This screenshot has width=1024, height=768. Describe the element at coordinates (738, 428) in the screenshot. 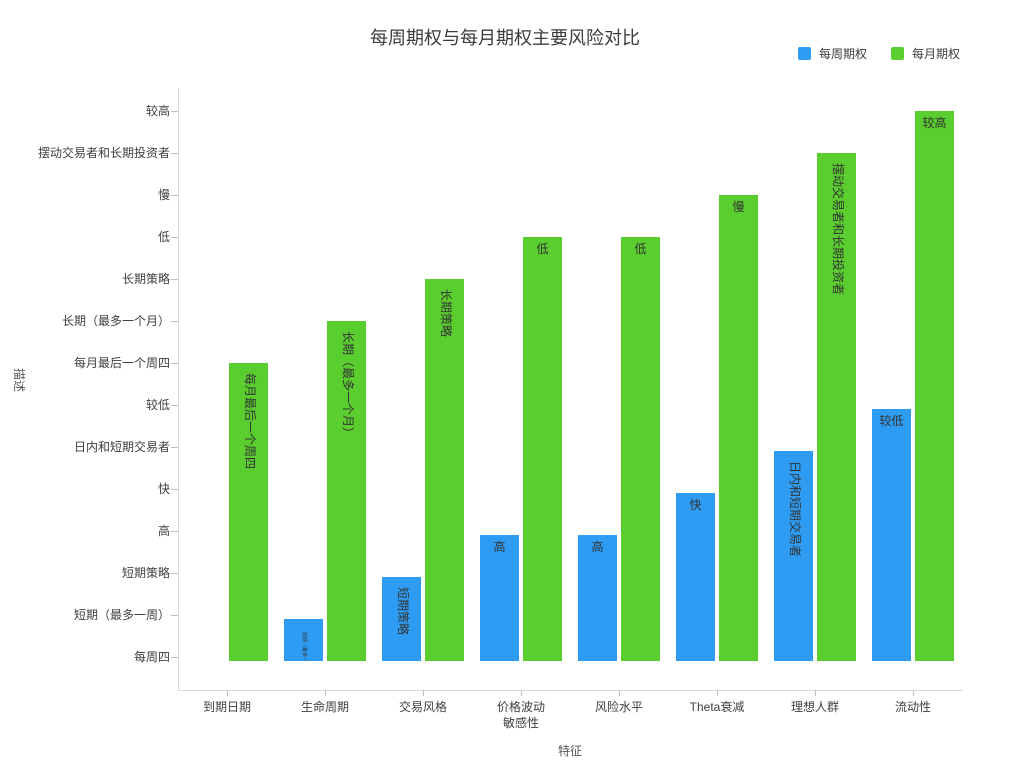

I see `bar-每月期权-5: 慢` at that location.